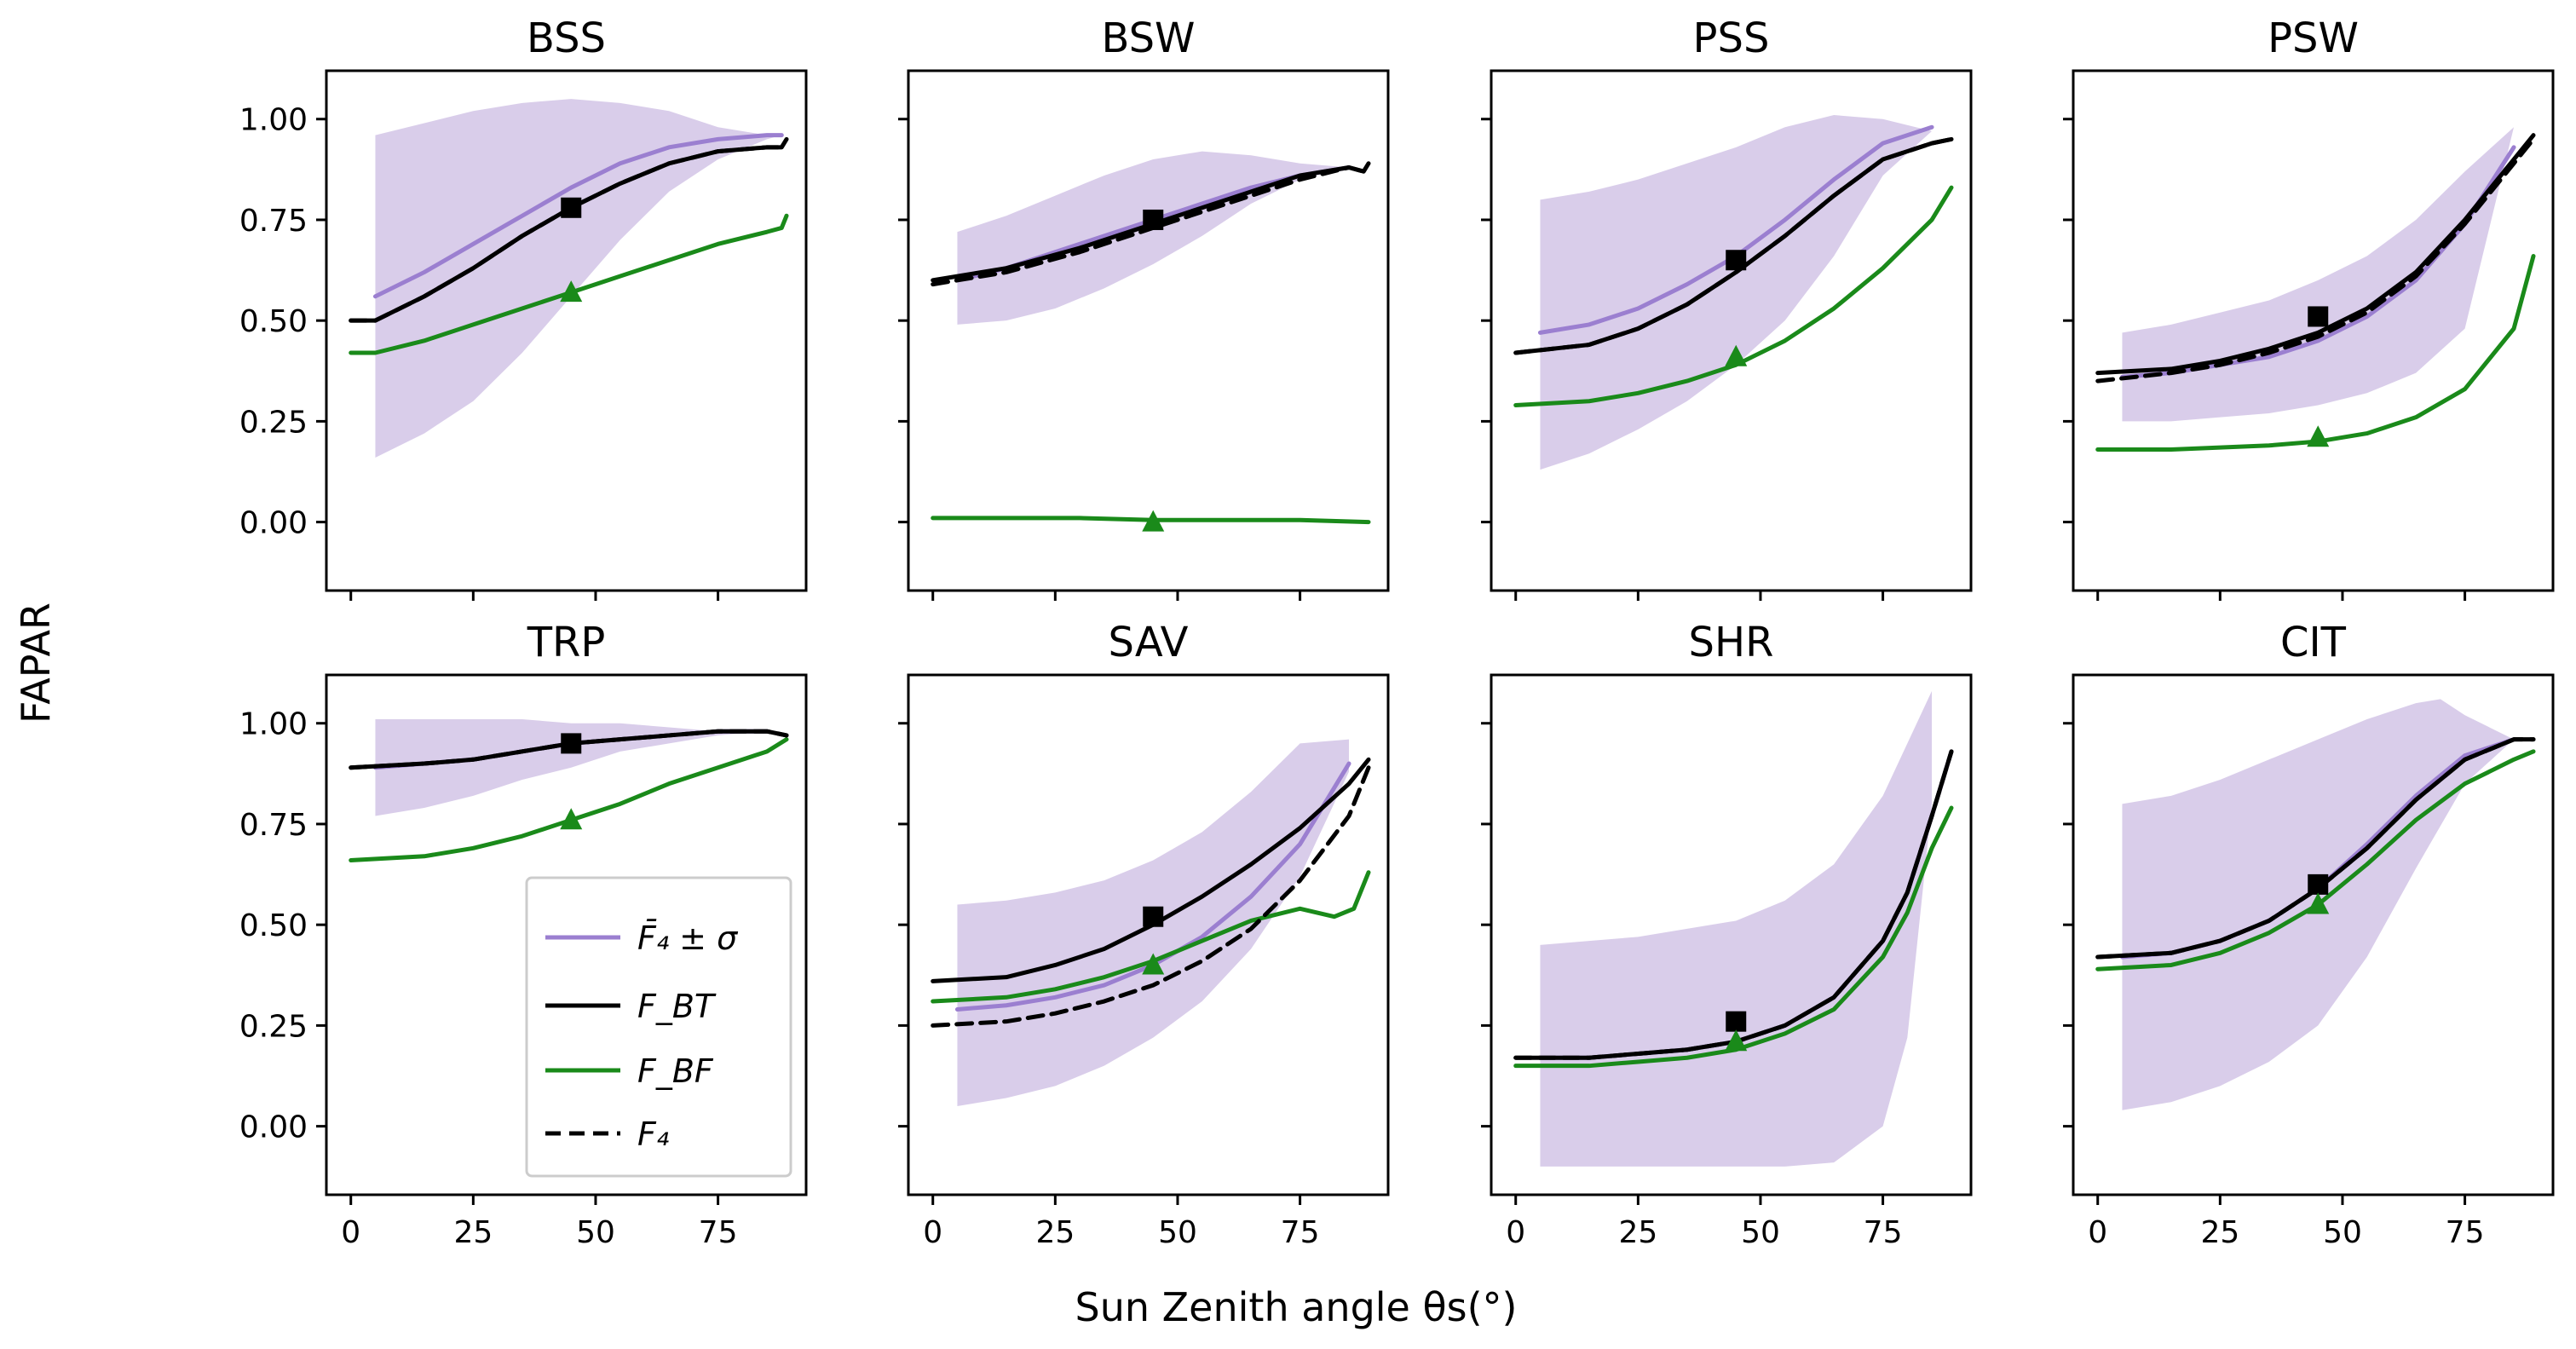 This screenshot has width=2576, height=1349. I want to click on panel-title: PSS, so click(1731, 38).